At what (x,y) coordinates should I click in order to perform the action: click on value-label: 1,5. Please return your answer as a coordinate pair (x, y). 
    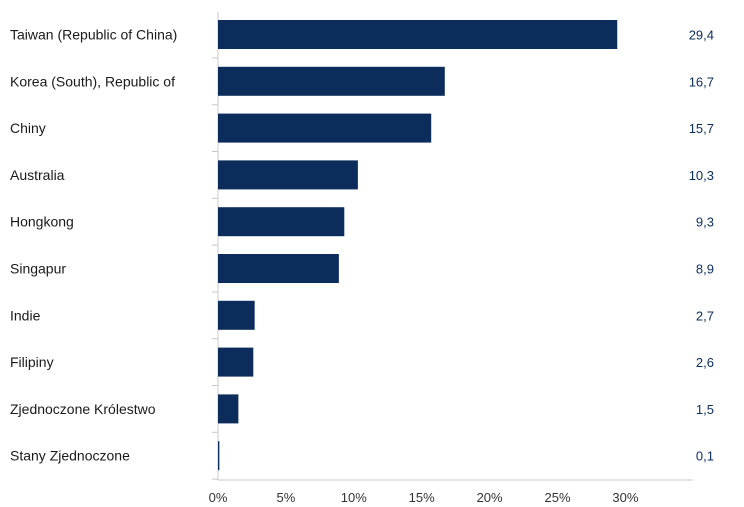
    Looking at the image, I should click on (705, 409).